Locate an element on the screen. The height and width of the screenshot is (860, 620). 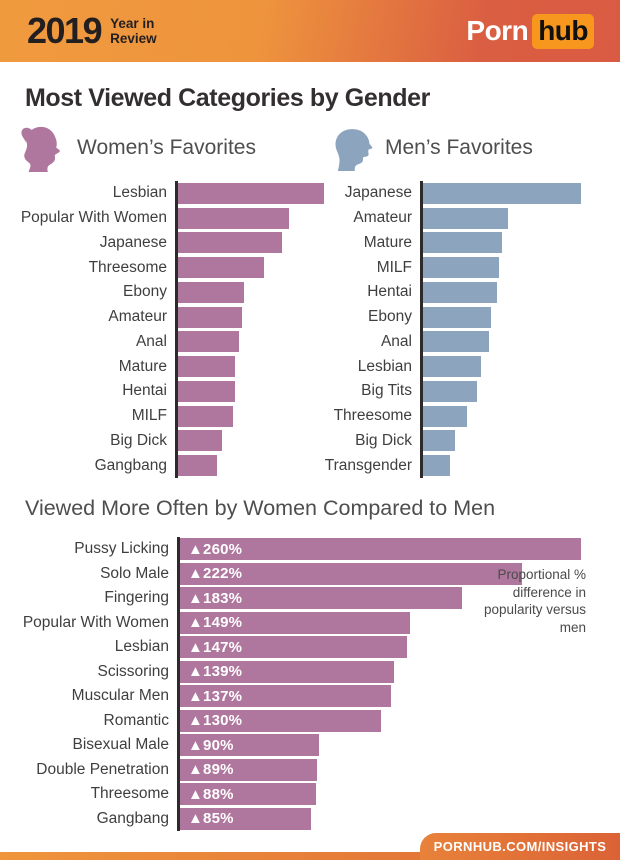
chart-row: Amateur is located at coordinates (164, 317).